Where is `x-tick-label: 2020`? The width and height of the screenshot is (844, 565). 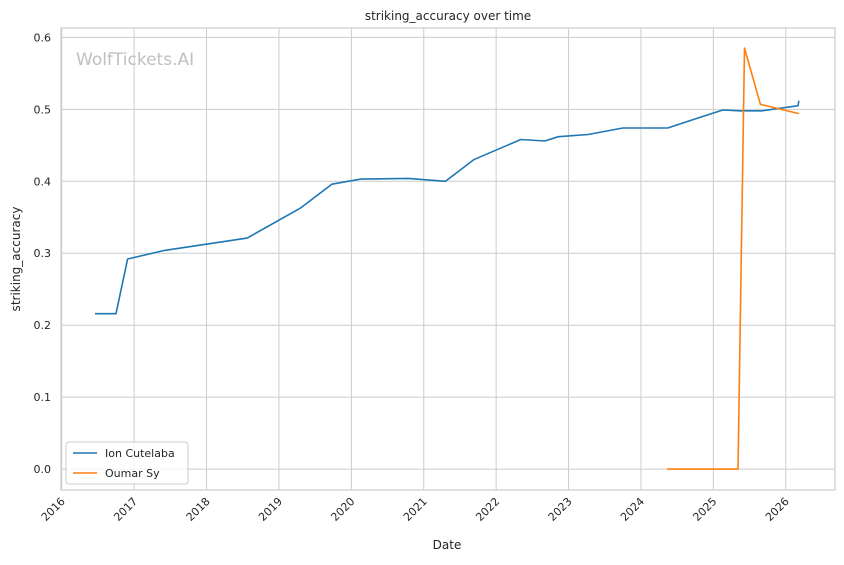
x-tick-label: 2020 is located at coordinates (342, 509).